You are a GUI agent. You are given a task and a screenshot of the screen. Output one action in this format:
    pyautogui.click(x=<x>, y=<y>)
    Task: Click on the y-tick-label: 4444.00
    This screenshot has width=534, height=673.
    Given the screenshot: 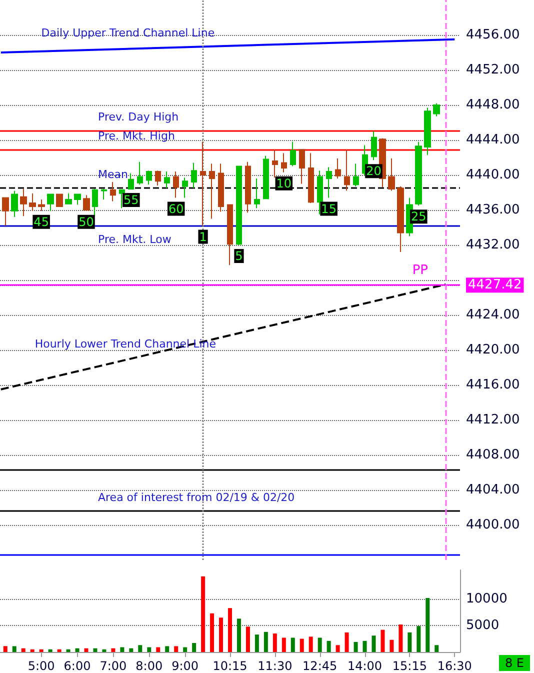 What is the action you would take?
    pyautogui.click(x=493, y=140)
    